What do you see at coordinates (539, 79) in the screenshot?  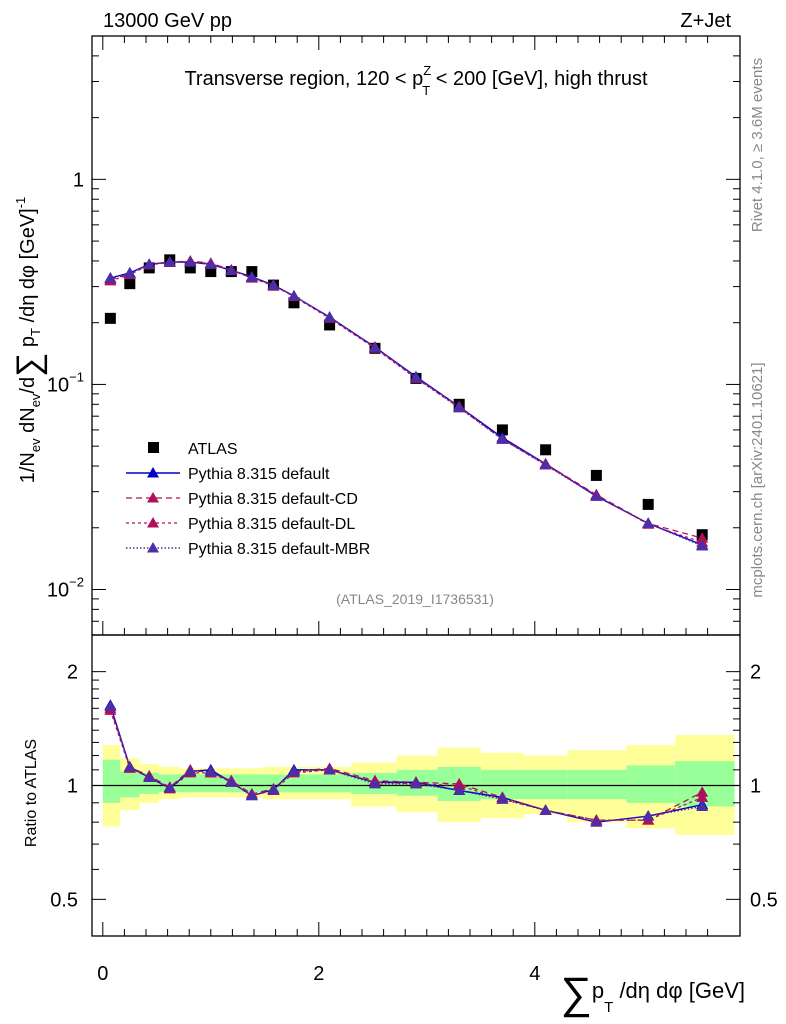 I see `title-post: < 200 [GeV], high thrust` at bounding box center [539, 79].